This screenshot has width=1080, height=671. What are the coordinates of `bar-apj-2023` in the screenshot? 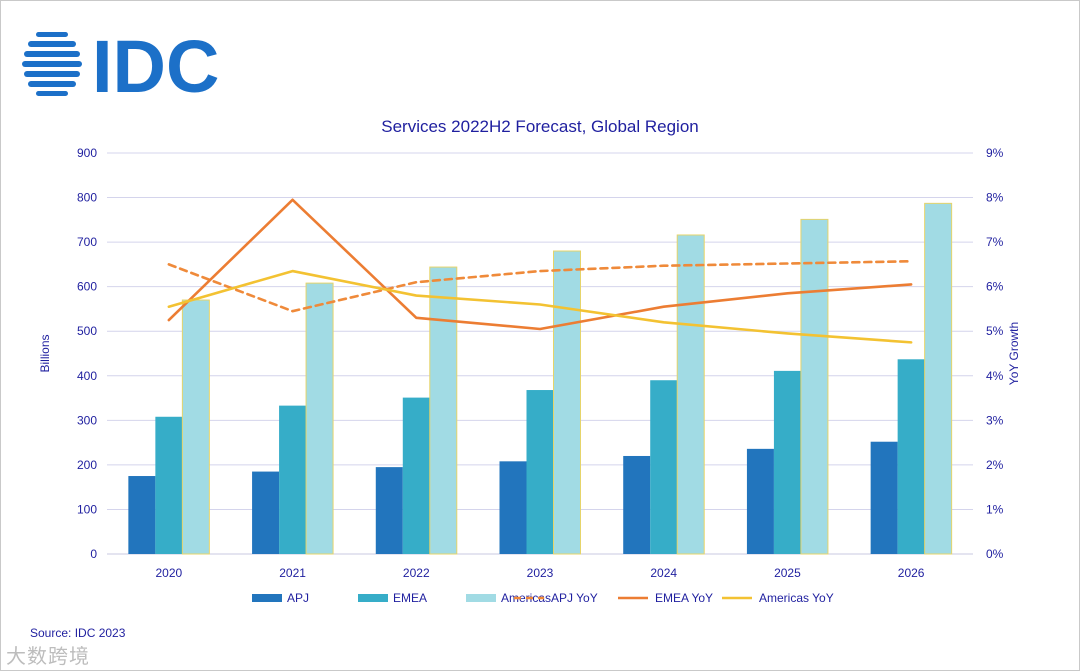 It's located at (513, 507).